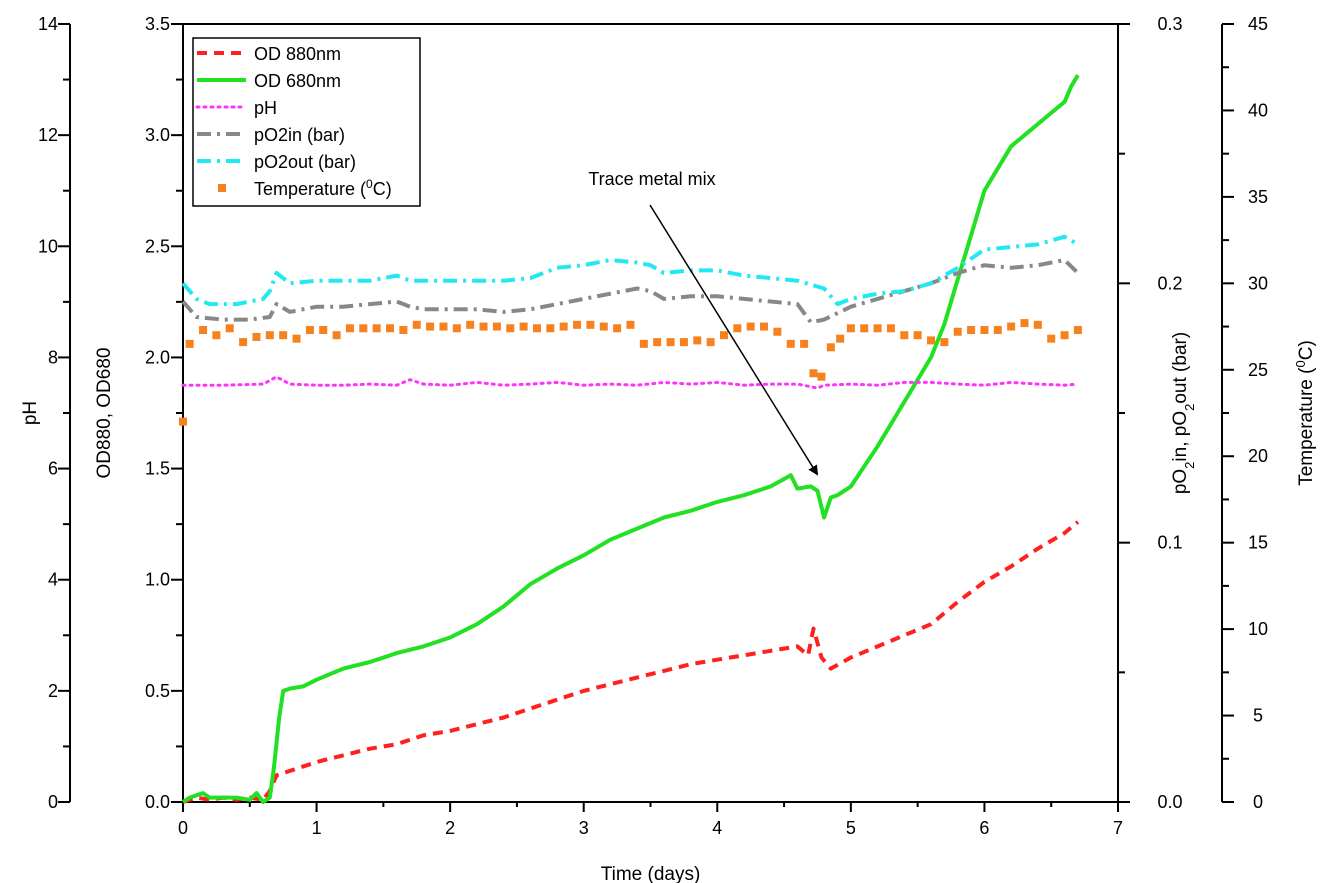 This screenshot has width=1322, height=883. What do you see at coordinates (297, 54) in the screenshot?
I see `legend-label: OD 880nm` at bounding box center [297, 54].